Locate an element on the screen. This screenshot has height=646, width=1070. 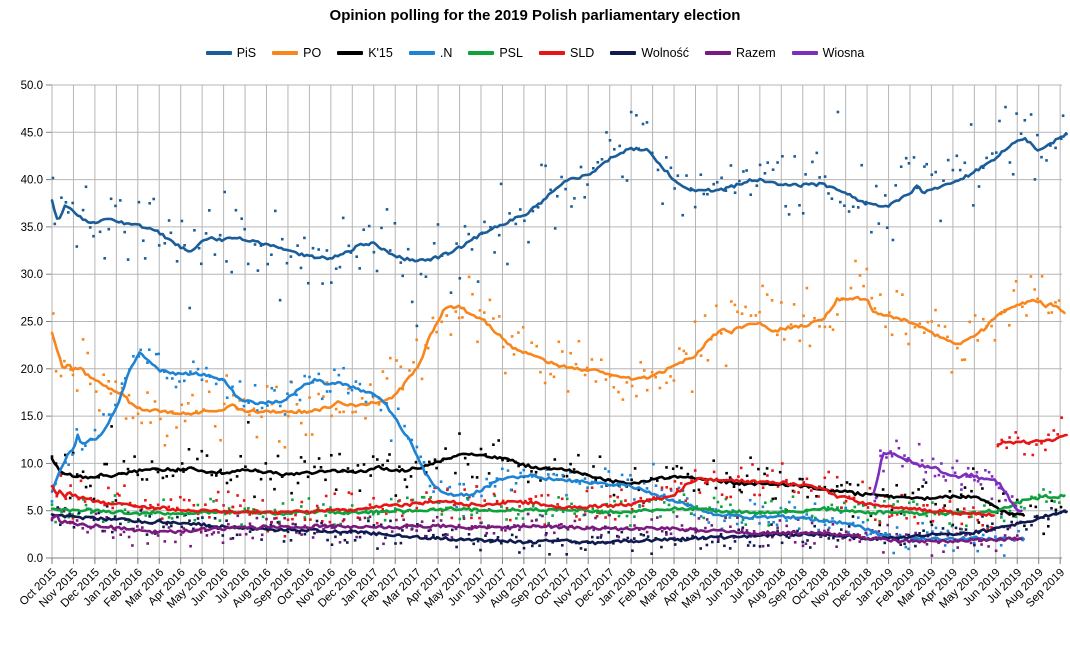
legend-label: K'15 is located at coordinates (380, 53).